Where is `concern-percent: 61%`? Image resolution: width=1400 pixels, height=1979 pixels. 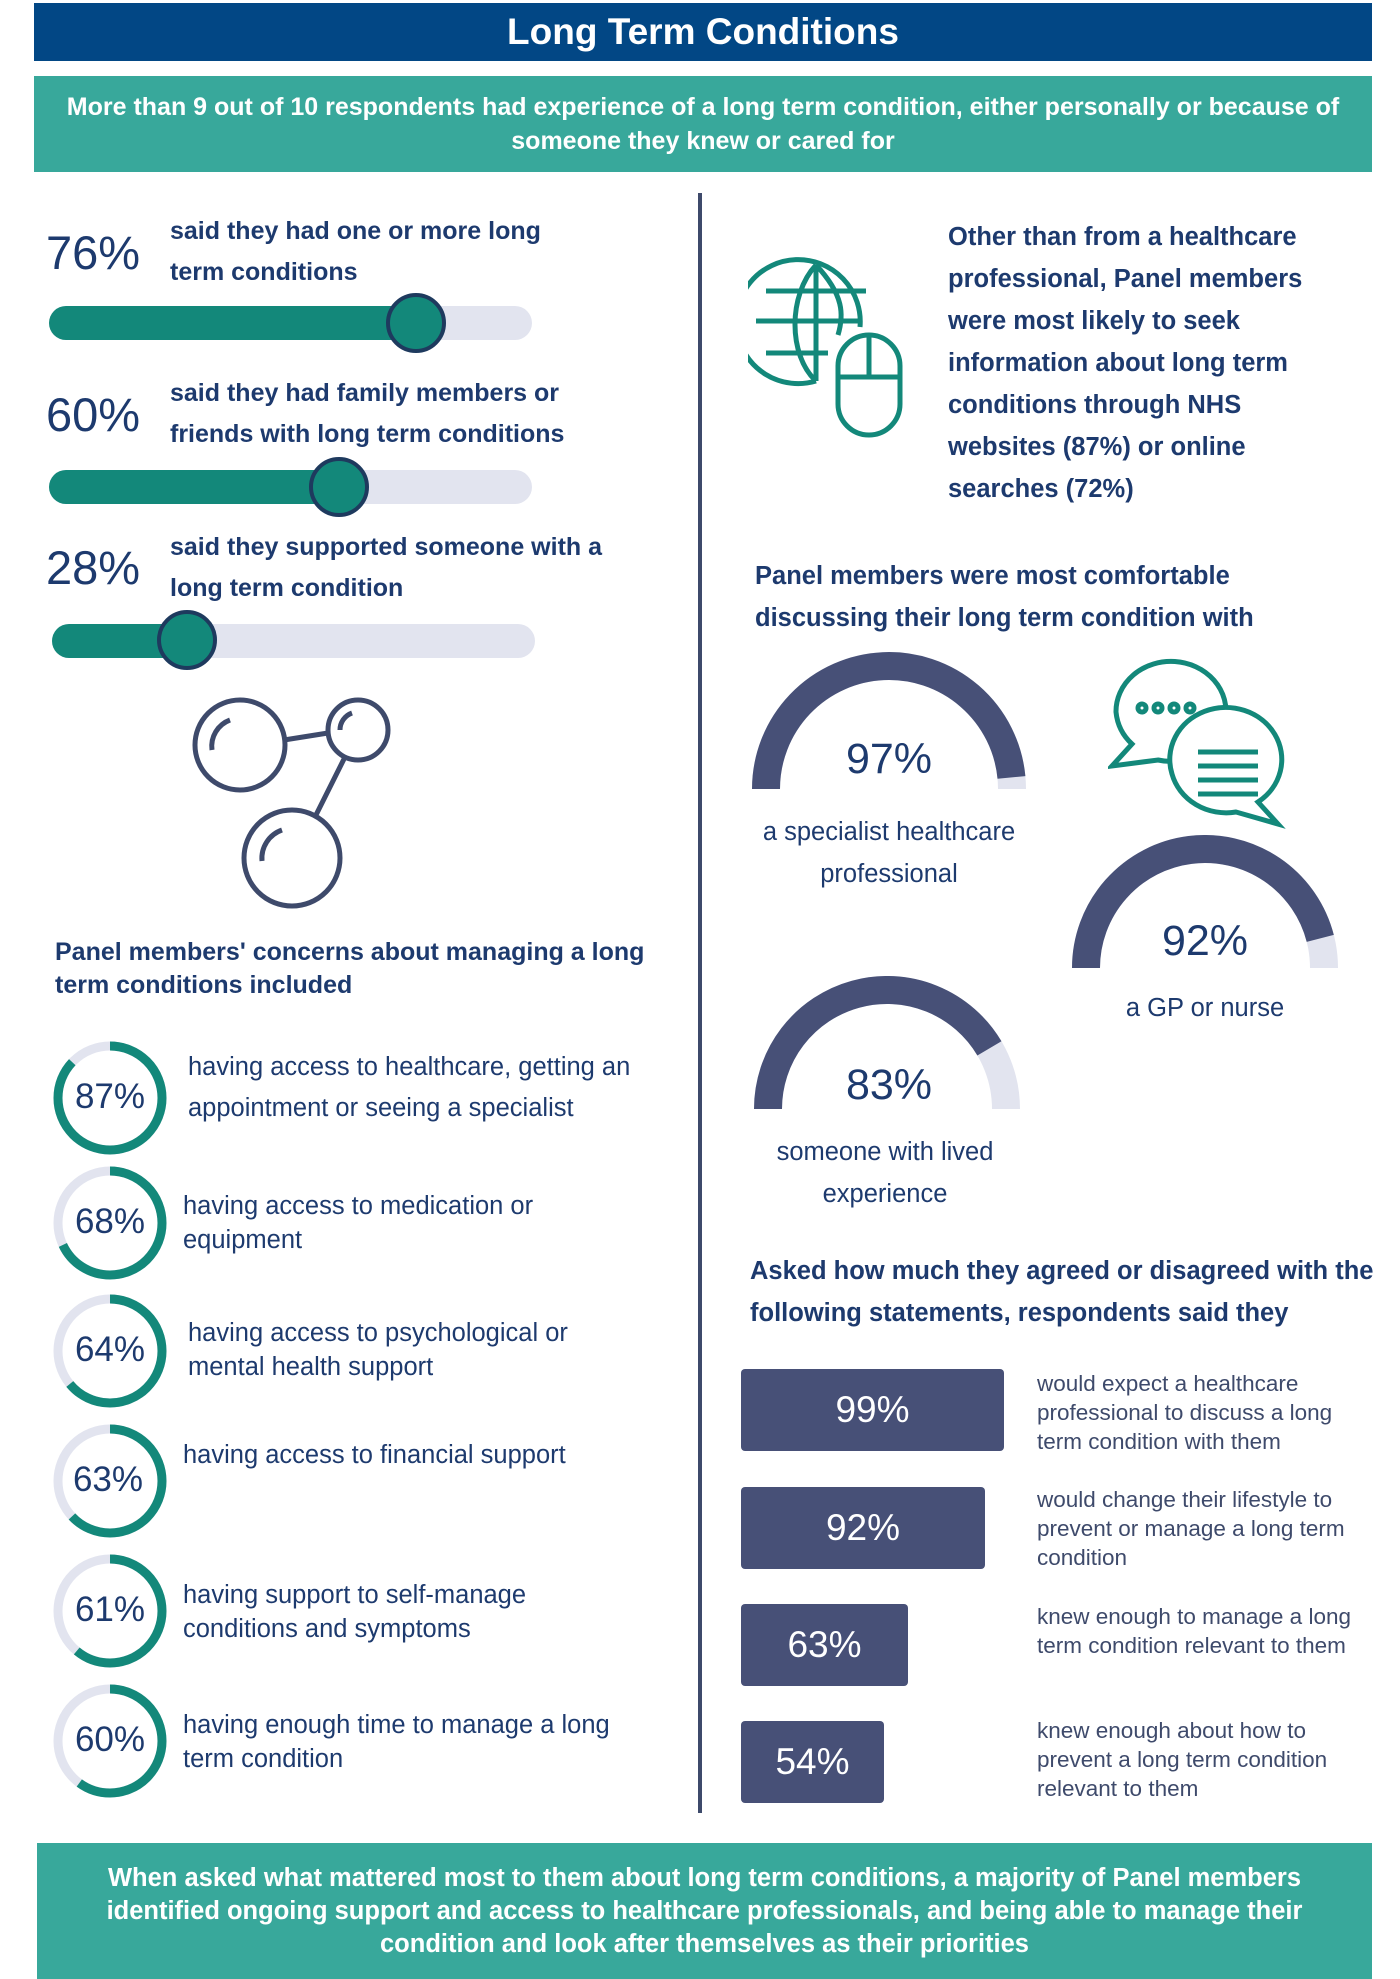 concern-percent: 61% is located at coordinates (110, 1609).